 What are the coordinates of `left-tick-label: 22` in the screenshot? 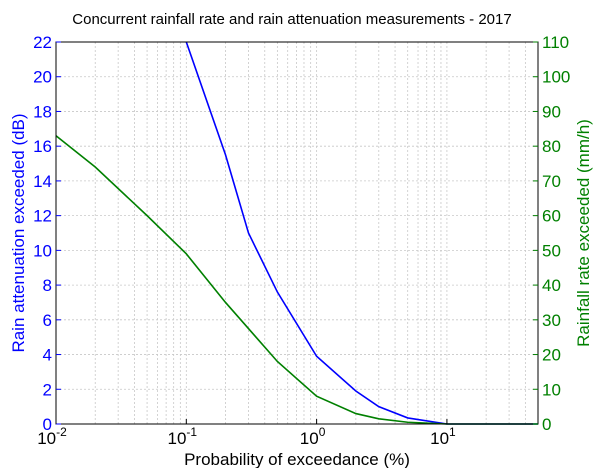 It's located at (42, 42).